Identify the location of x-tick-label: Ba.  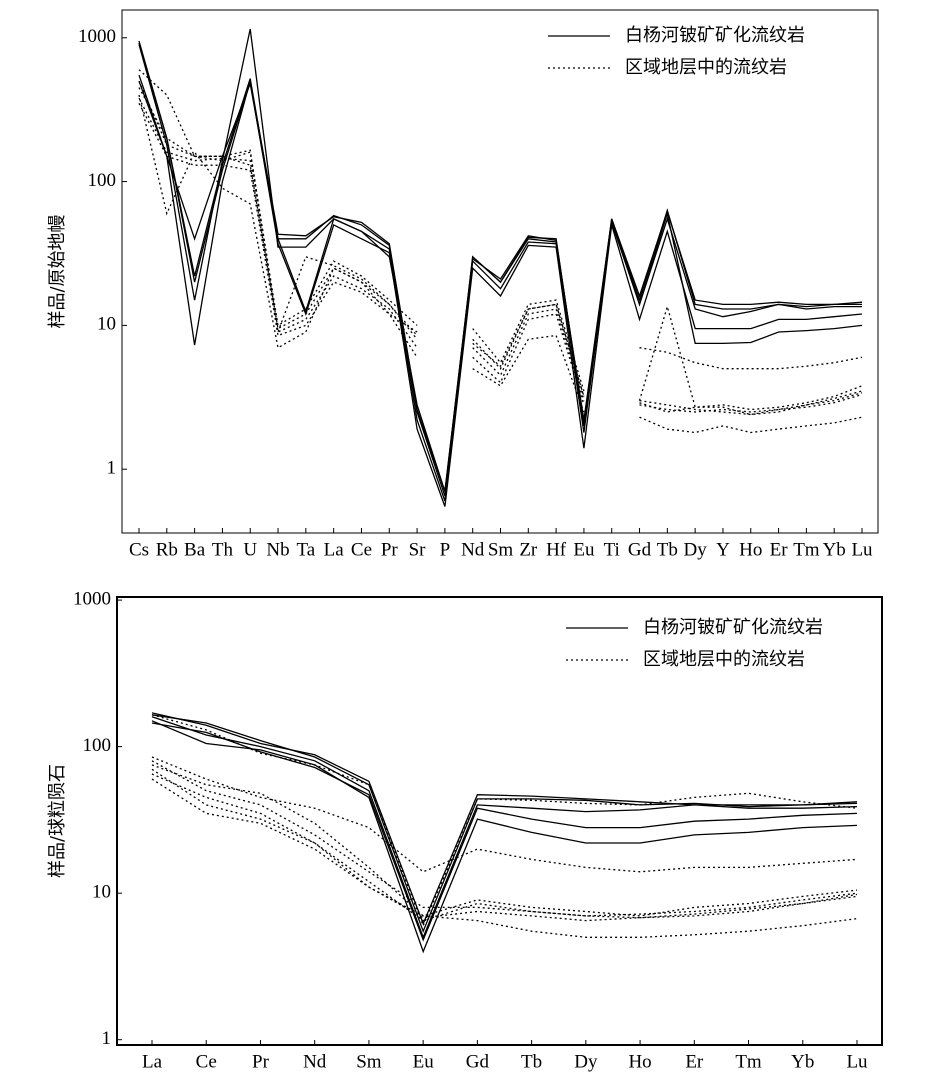
(195, 549).